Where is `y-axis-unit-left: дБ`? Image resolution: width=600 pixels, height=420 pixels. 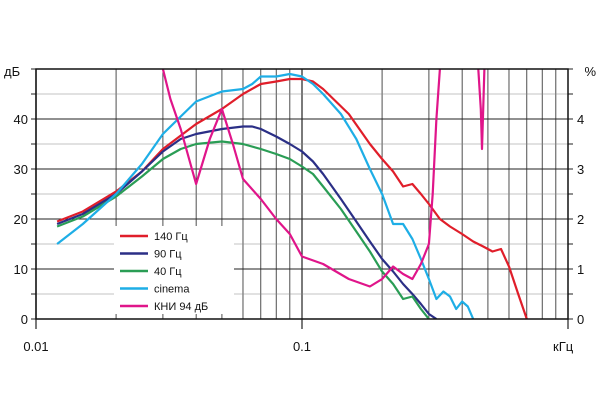
y-axis-unit-left: дБ is located at coordinates (12, 71).